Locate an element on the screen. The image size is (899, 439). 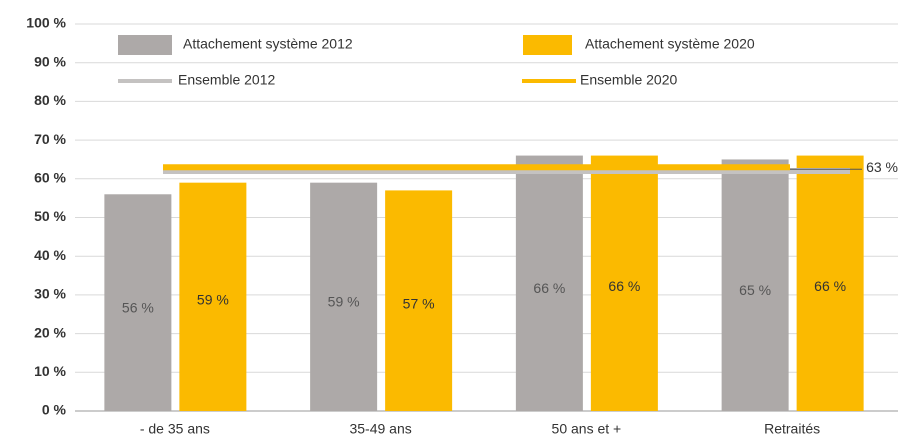
bar-value-label: 57 % is located at coordinates (419, 303).